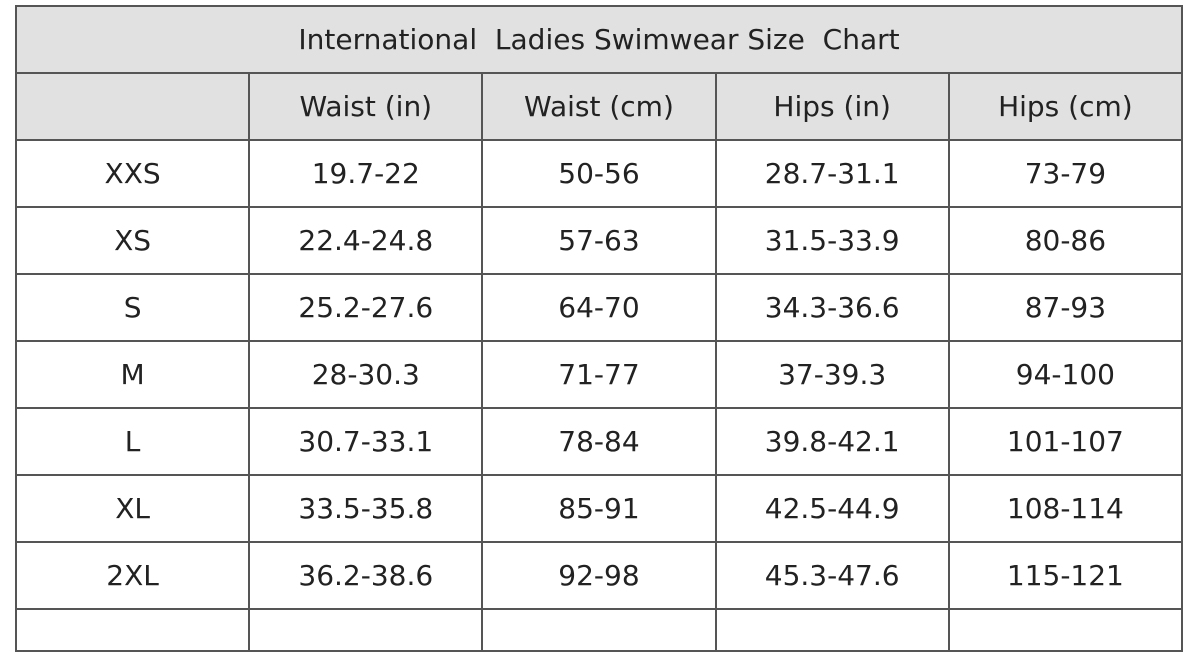  Describe the element at coordinates (1065, 508) in the screenshot. I see `measure-cell: 108-114` at that location.